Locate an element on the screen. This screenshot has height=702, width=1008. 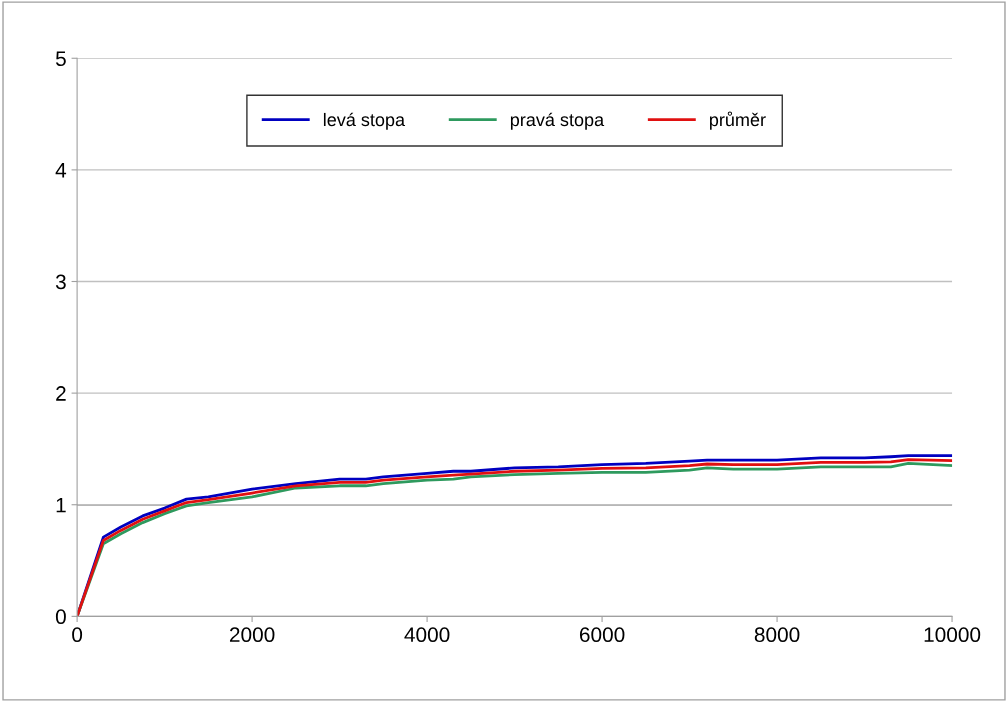
x-tick-label: 4000 is located at coordinates (427, 635).